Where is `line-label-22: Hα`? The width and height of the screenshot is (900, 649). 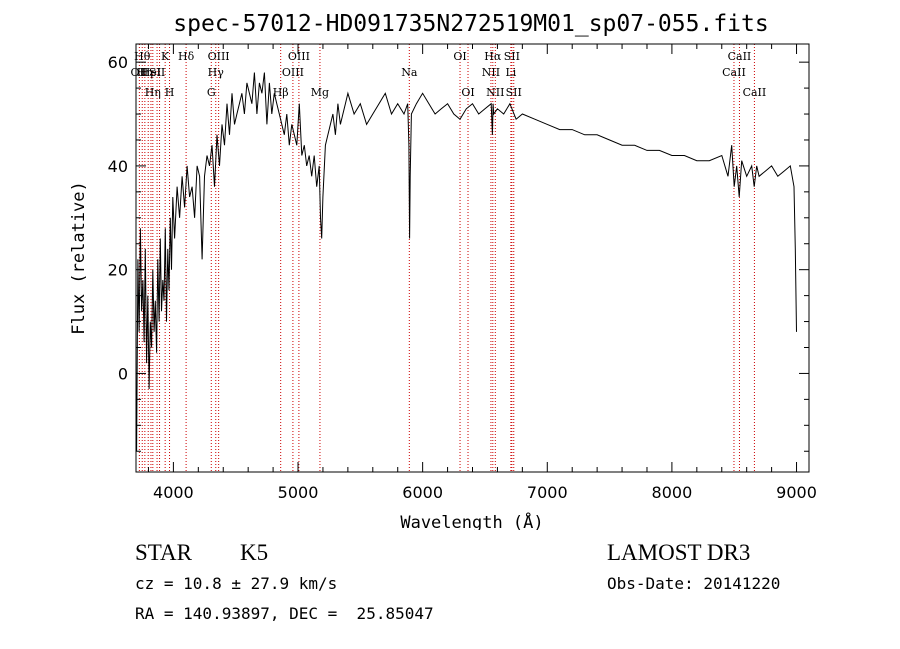
line-label-22: Hα is located at coordinates (493, 56).